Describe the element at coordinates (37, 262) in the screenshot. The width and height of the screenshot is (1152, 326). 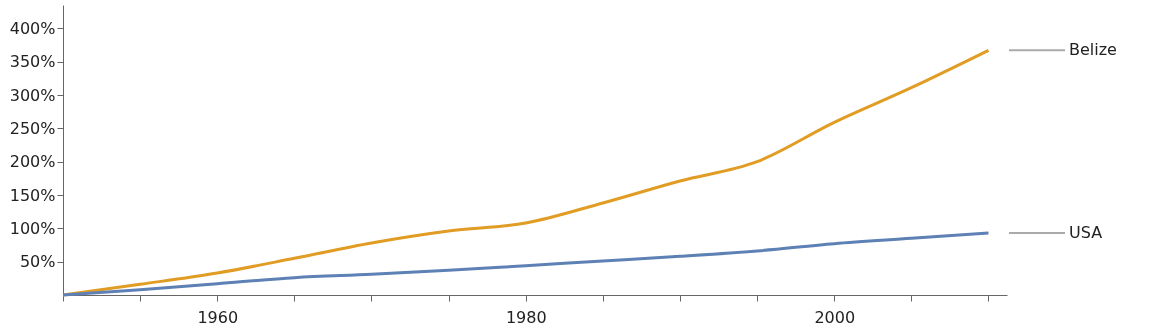
I see `y-tick-label: 50%` at that location.